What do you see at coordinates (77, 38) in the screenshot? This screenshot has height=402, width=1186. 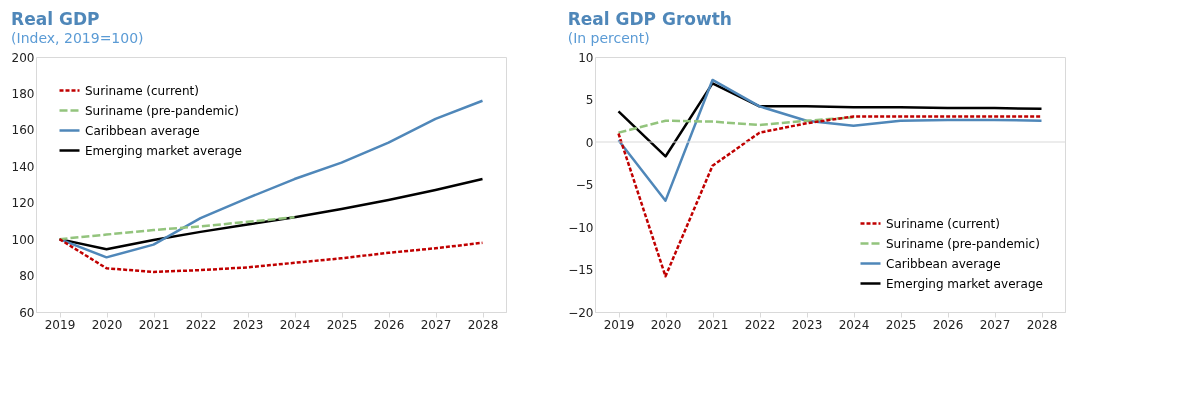 I see `chart-subtitle: (Index, 2019=100)` at bounding box center [77, 38].